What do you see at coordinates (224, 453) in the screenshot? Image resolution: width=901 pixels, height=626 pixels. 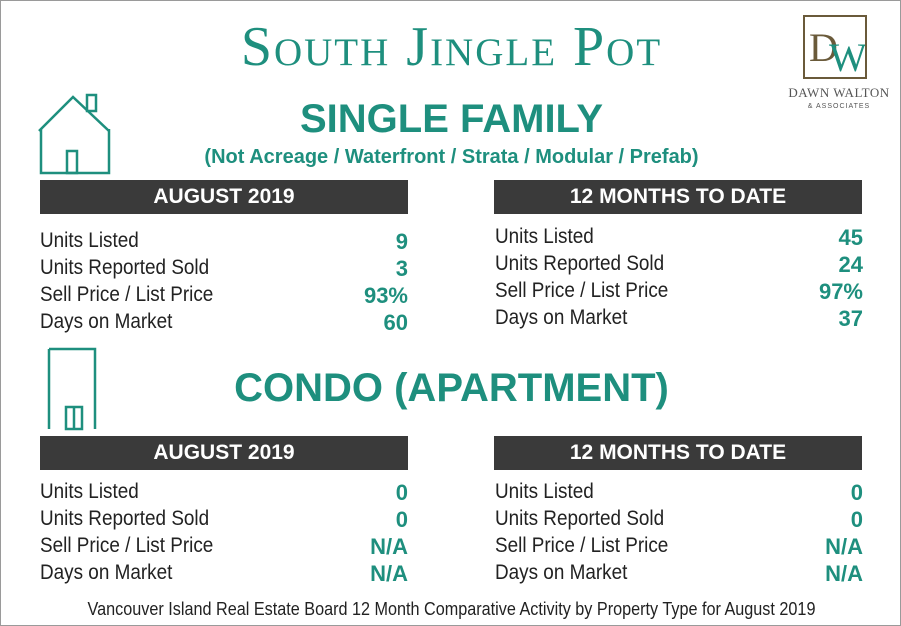 I see `condo-month-header: AUGUST 2019` at bounding box center [224, 453].